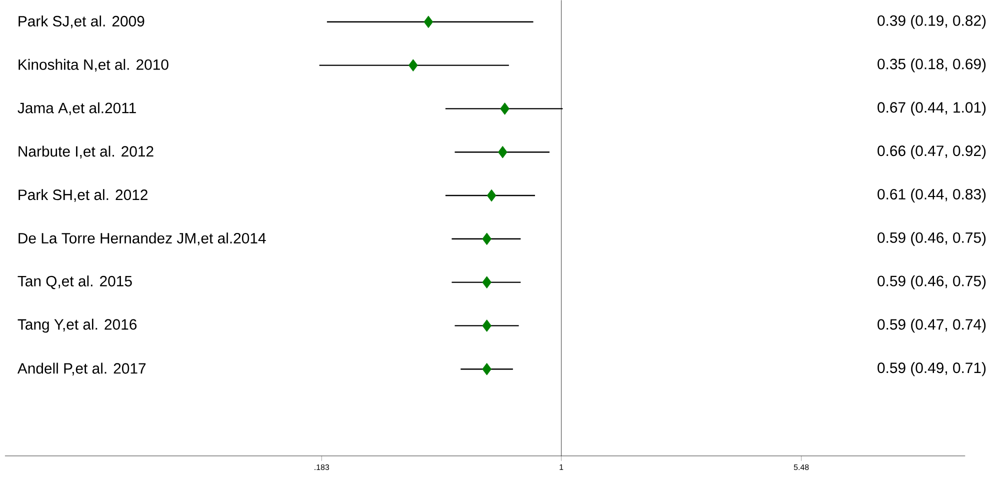 The width and height of the screenshot is (993, 481). Describe the element at coordinates (932, 22) in the screenshot. I see `annotation: 0.39 (0.19, 0.82)` at that location.